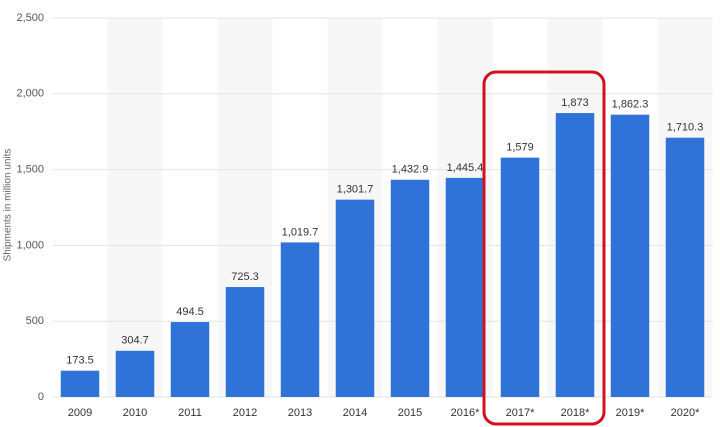  Describe the element at coordinates (190, 413) in the screenshot. I see `x-tick-label: 2011` at that location.